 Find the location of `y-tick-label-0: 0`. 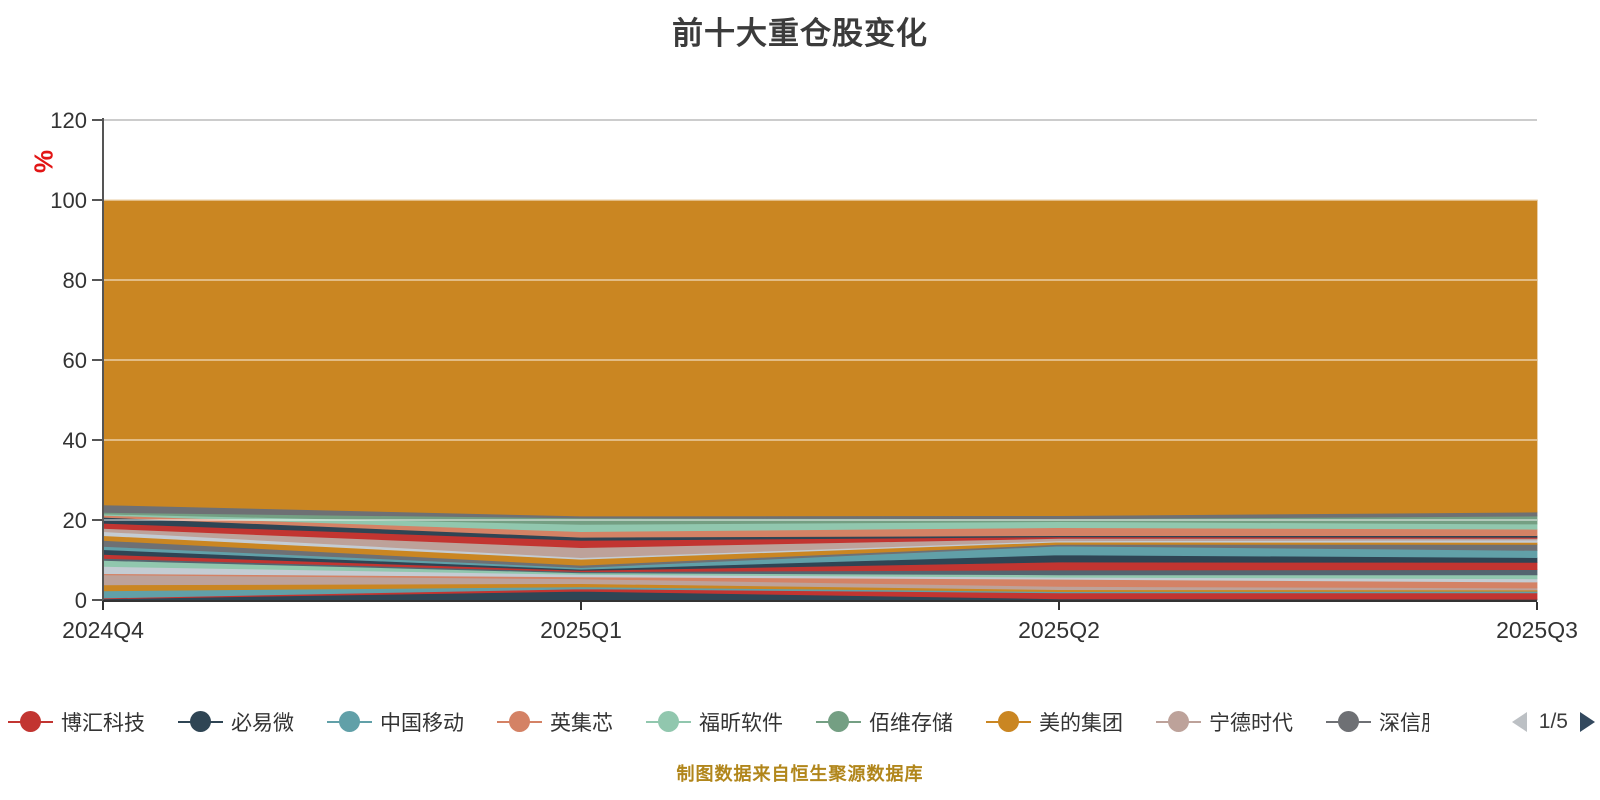

y-tick-label-0: 0 is located at coordinates (81, 600).